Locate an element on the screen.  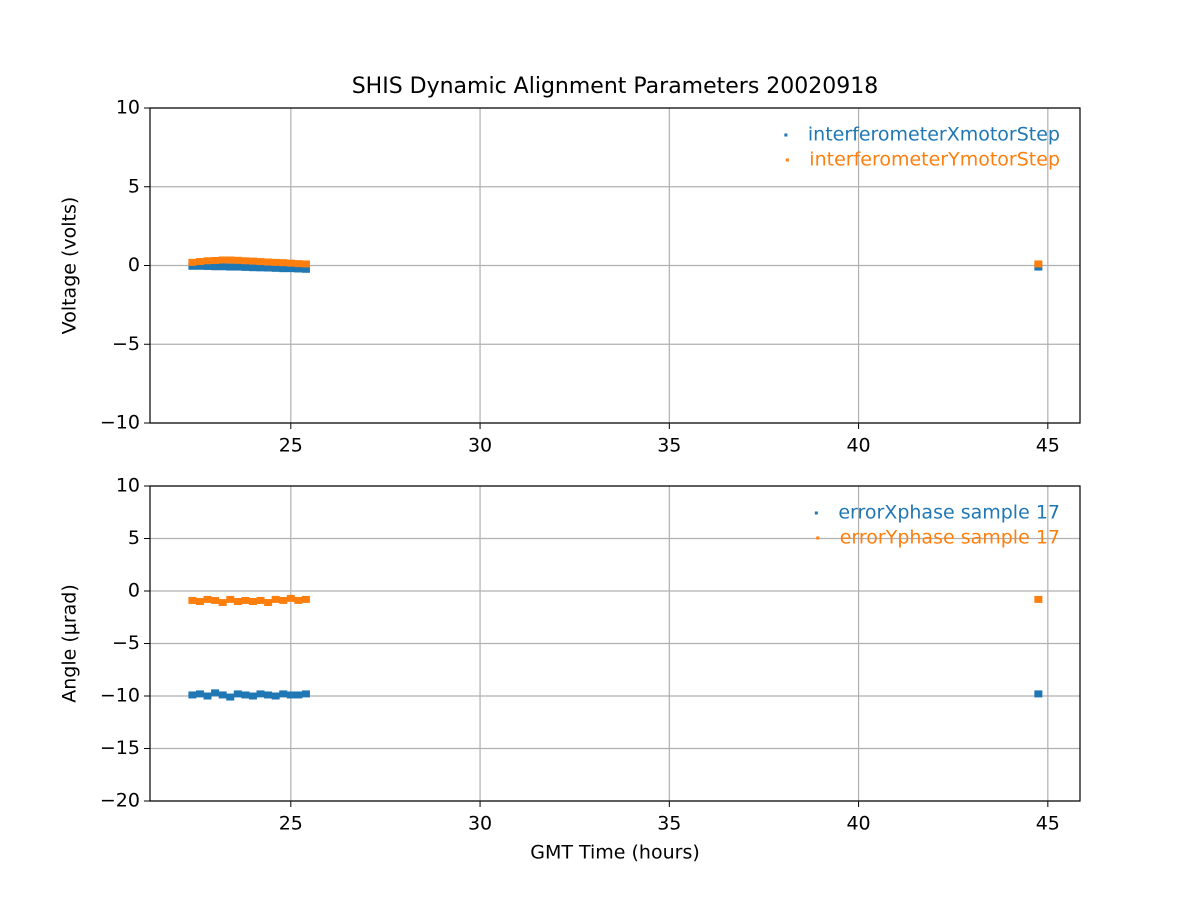
y-axis-label: Voltage (volts) is located at coordinates (70, 266).